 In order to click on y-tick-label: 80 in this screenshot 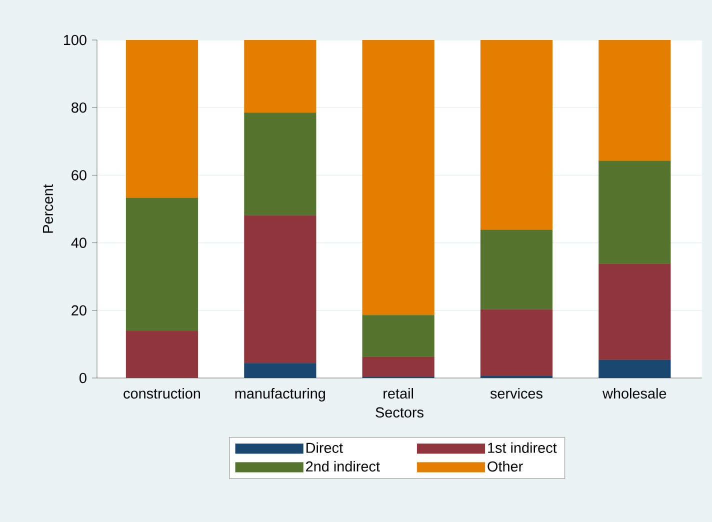, I will do `click(79, 107)`.